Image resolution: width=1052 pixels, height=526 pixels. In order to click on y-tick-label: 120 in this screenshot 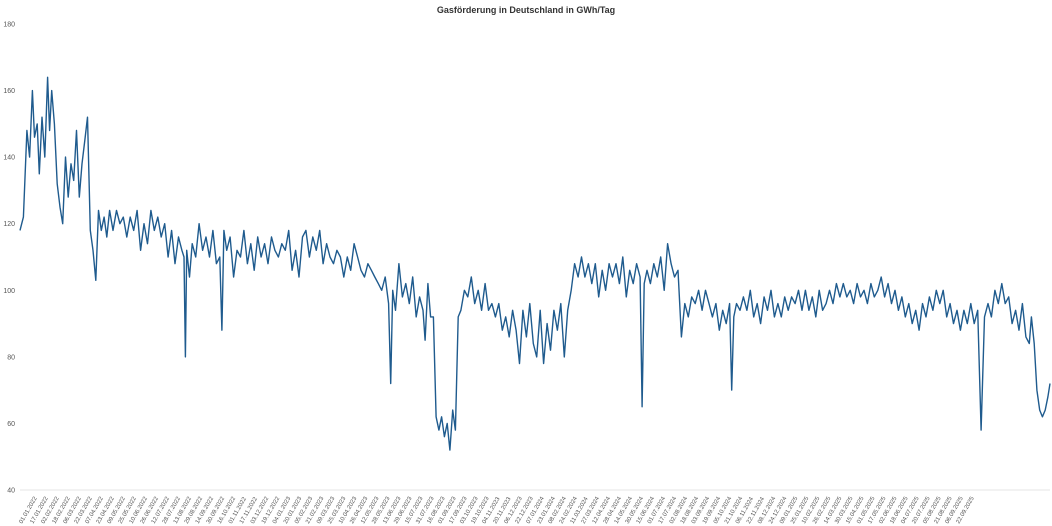, I will do `click(9, 224)`.